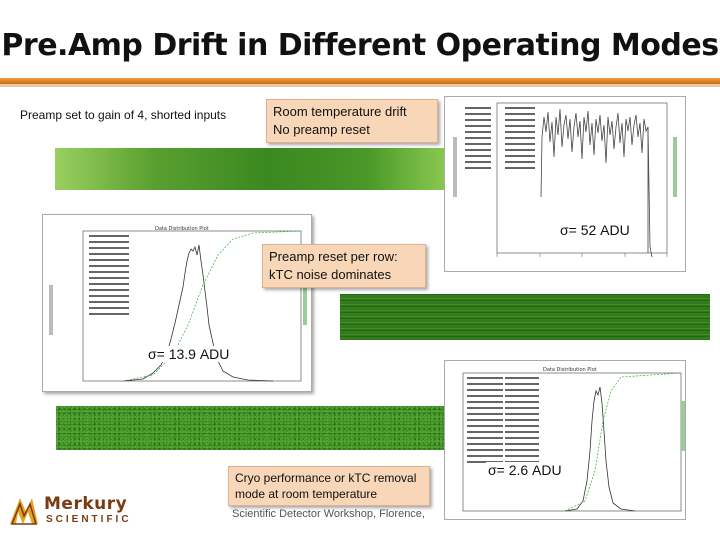  I want to click on sigma-reset-per-row: σ= 13.9 ADU, so click(189, 354).